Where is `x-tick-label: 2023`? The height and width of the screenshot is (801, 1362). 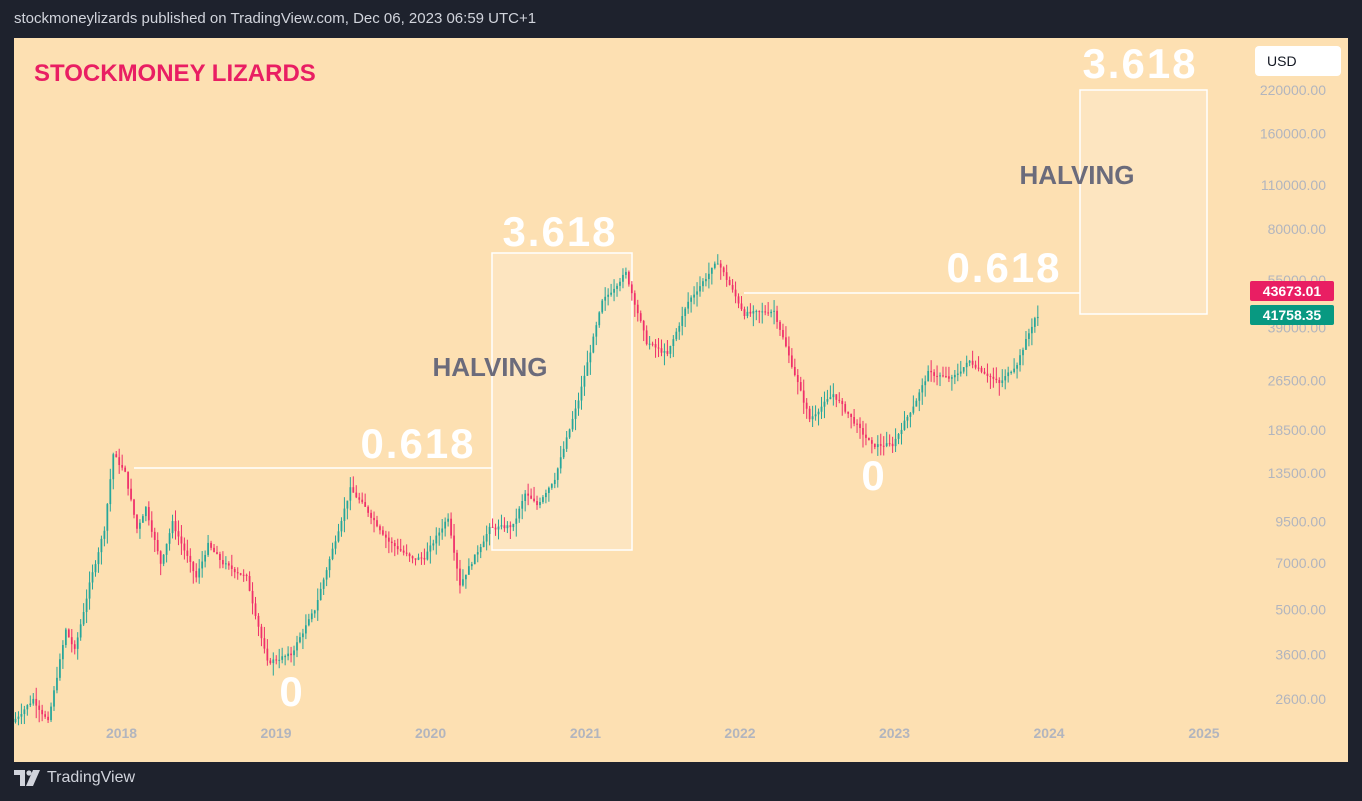 x-tick-label: 2023 is located at coordinates (894, 733).